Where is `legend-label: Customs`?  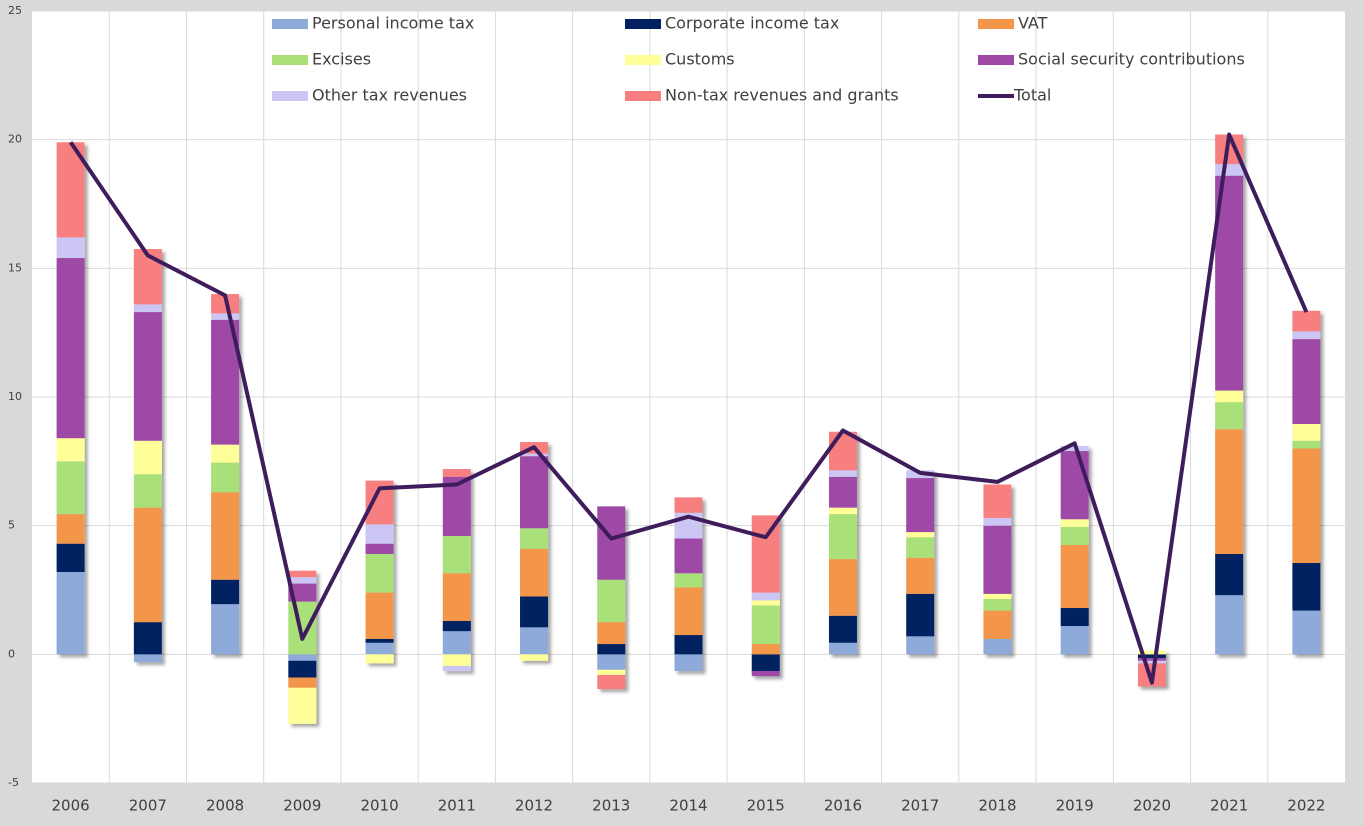 legend-label: Customs is located at coordinates (700, 59).